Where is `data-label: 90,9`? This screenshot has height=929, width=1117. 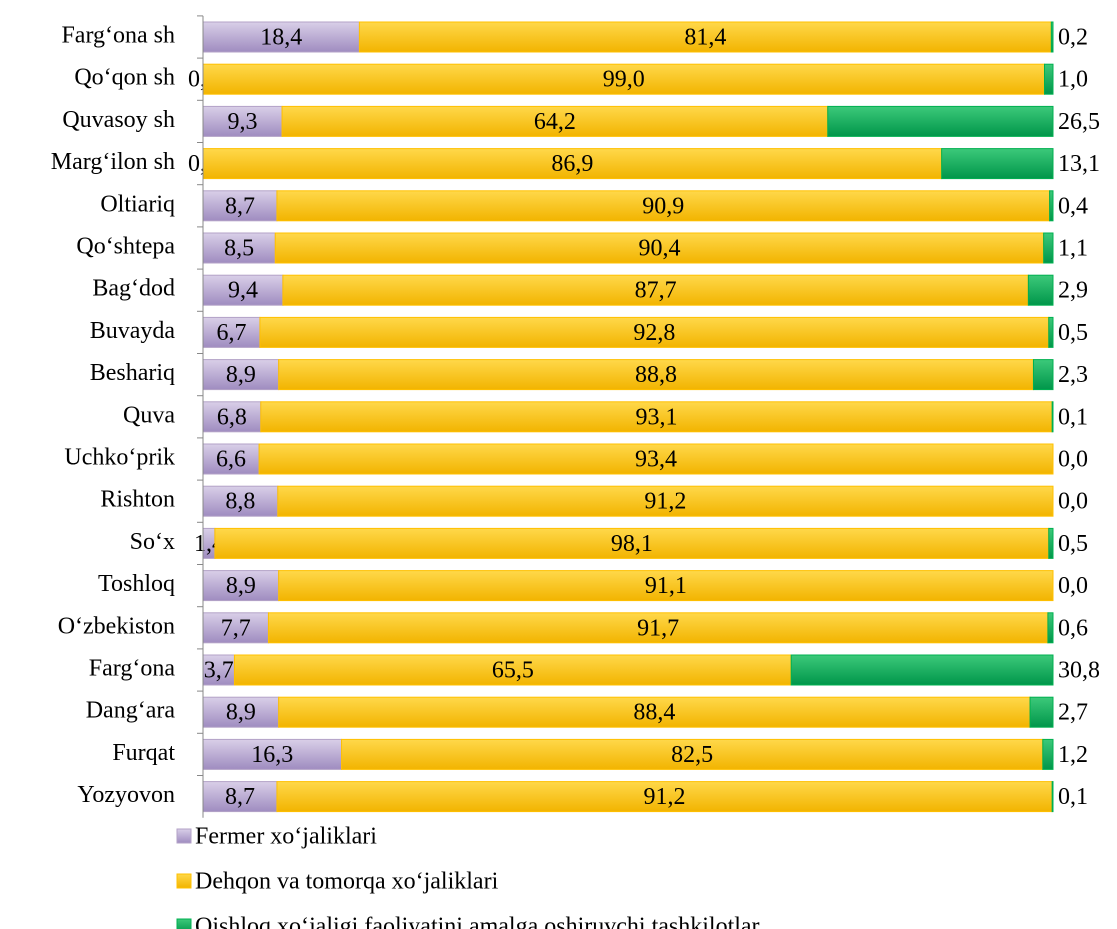 data-label: 90,9 is located at coordinates (663, 206).